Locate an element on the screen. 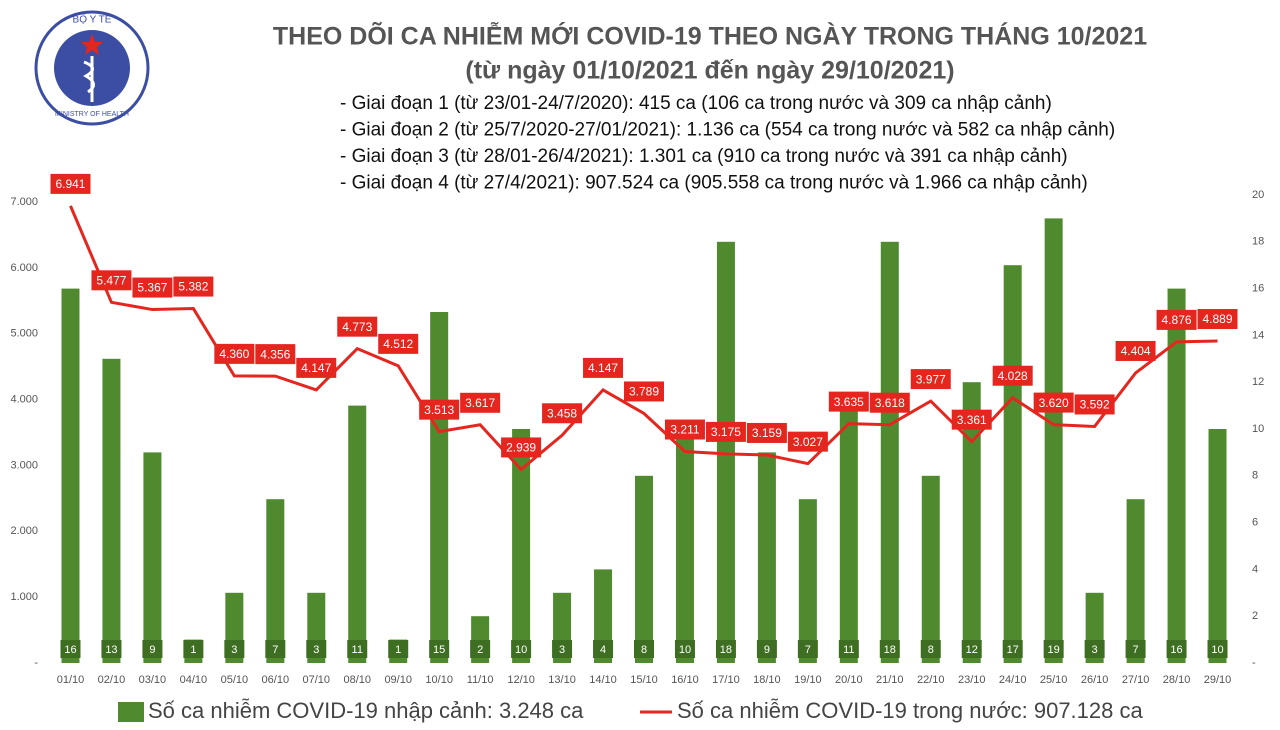 The width and height of the screenshot is (1280, 730). line-label: 2.939 is located at coordinates (521, 448).